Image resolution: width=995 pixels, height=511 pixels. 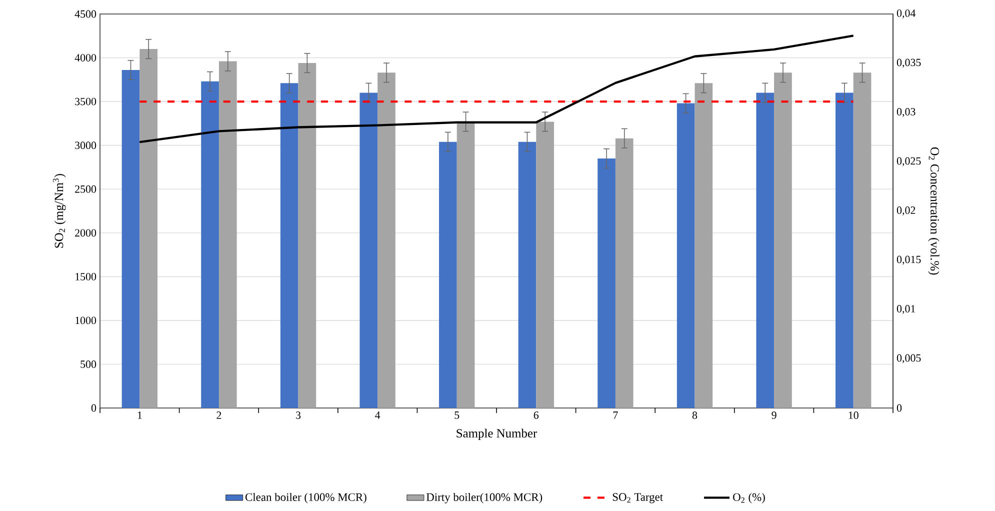 I want to click on x-axis-title: Sample Number, so click(x=497, y=434).